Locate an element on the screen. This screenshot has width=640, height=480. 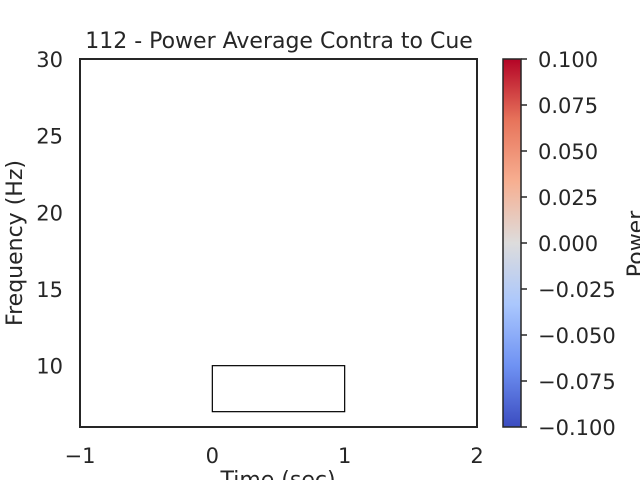
y-tick-label: 20 is located at coordinates (49, 213).